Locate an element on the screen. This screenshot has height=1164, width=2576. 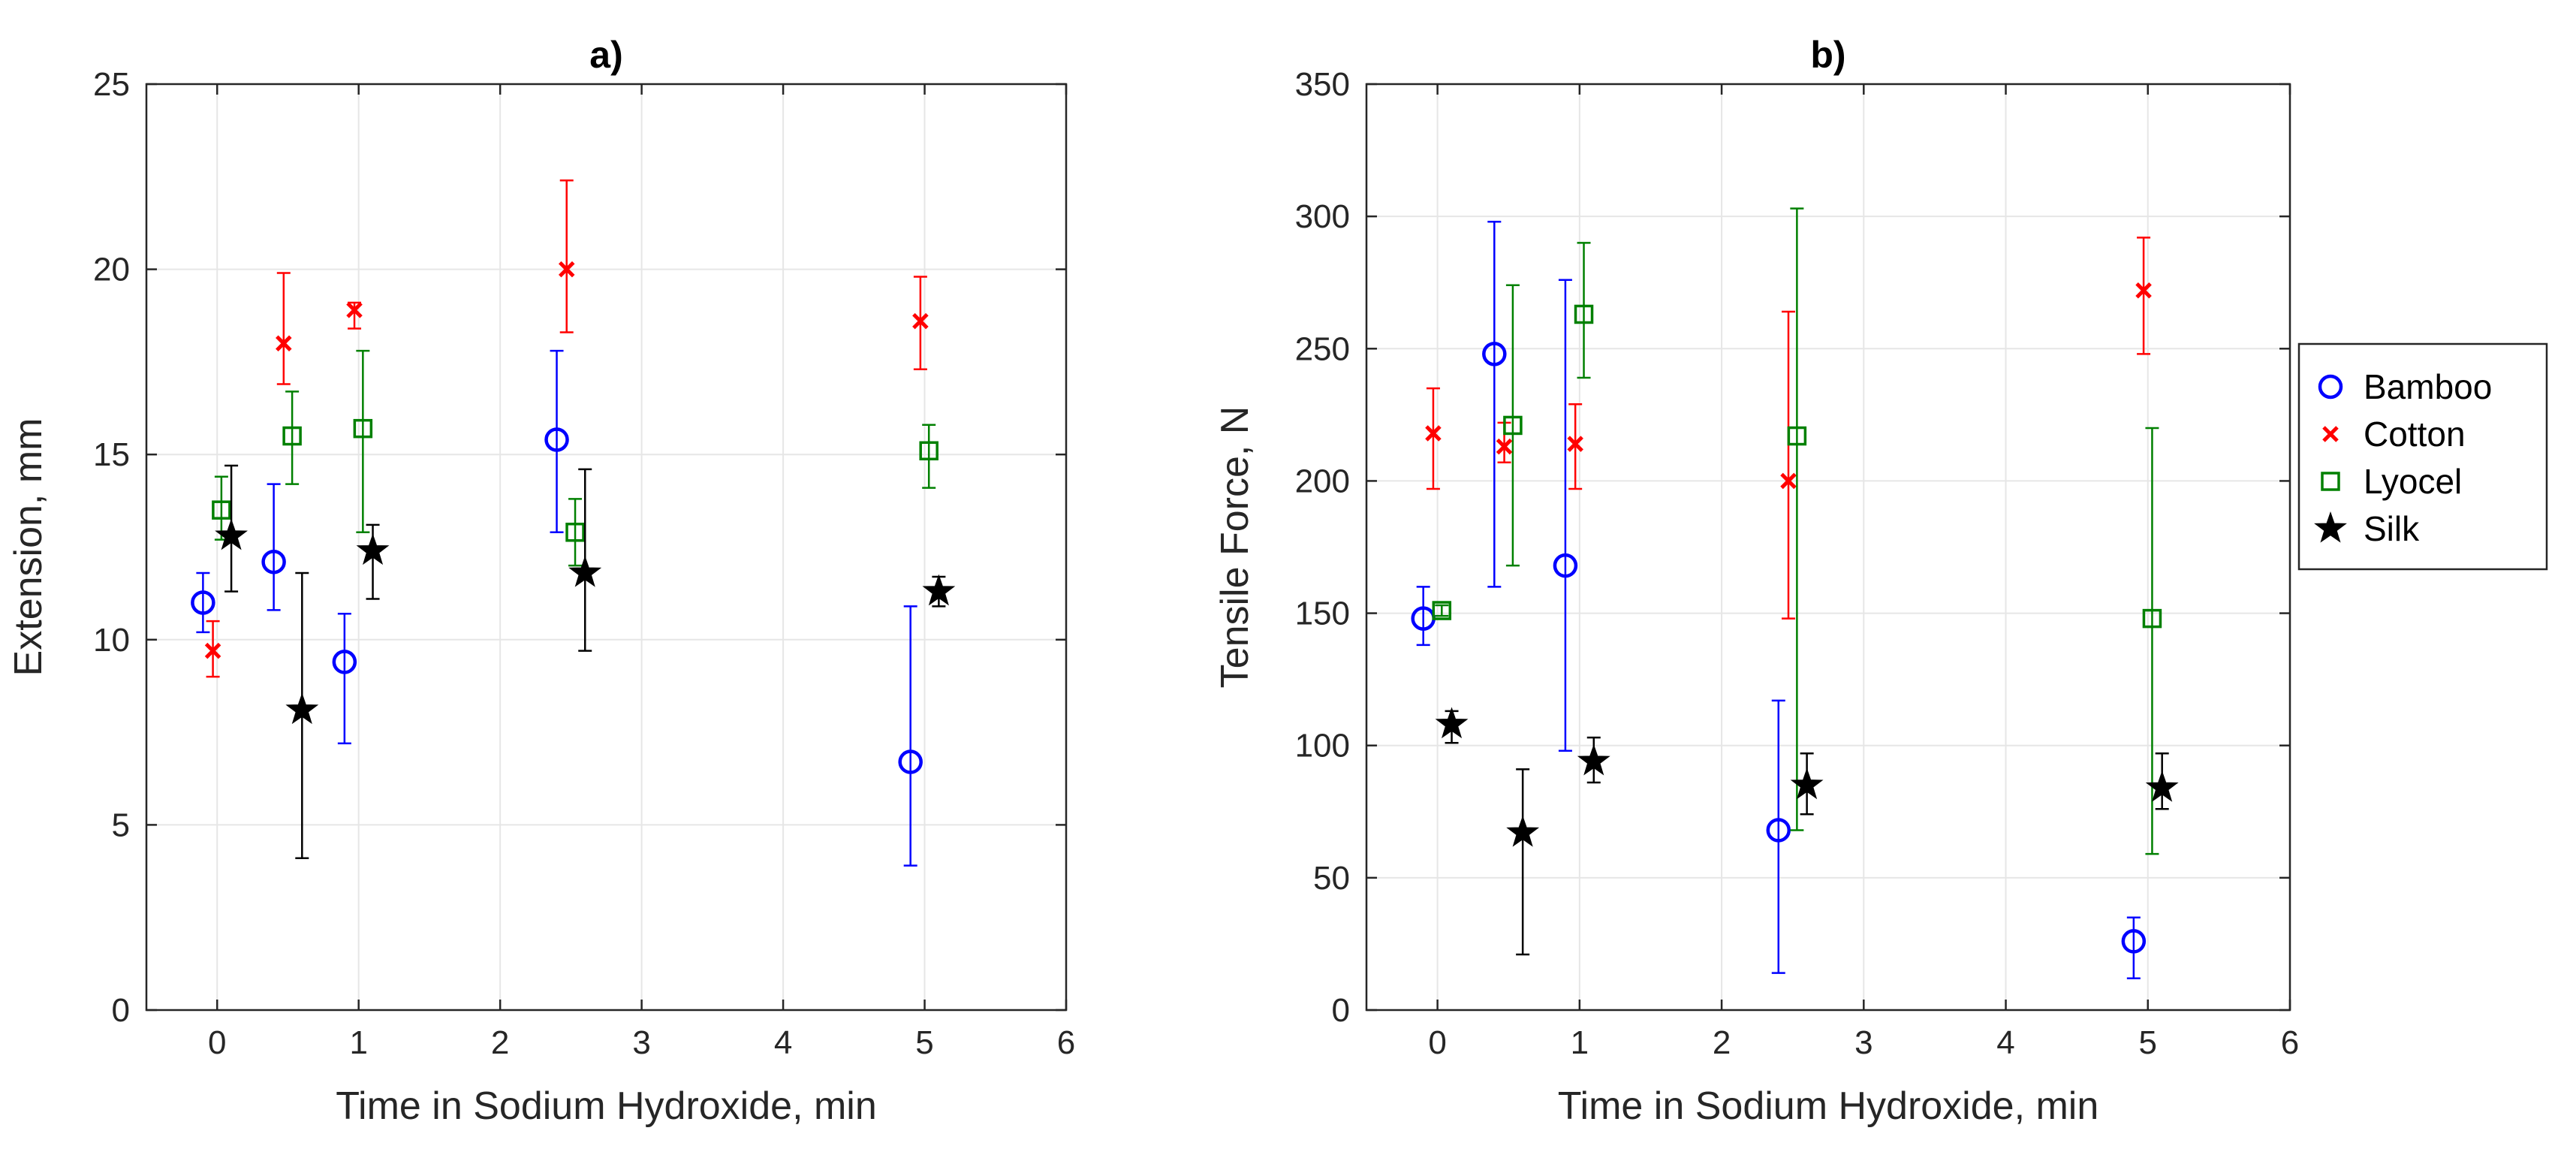
y-axis-label: Extension, mm is located at coordinates (28, 547).